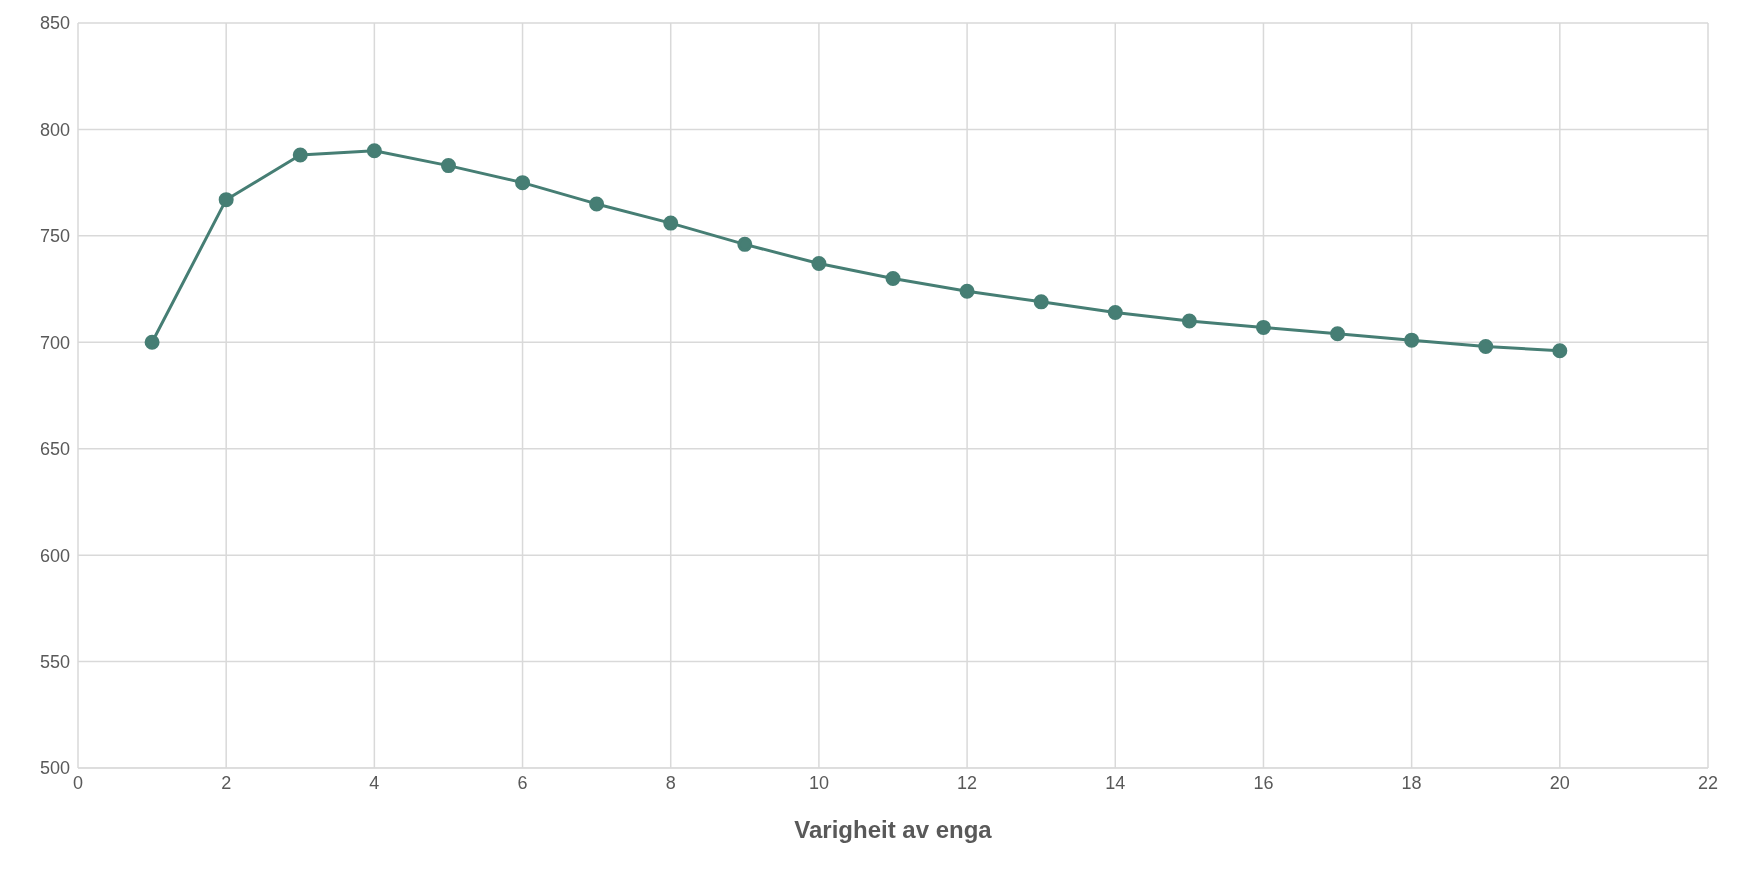  What do you see at coordinates (54, 23) in the screenshot?
I see `y-tick-label: 850` at bounding box center [54, 23].